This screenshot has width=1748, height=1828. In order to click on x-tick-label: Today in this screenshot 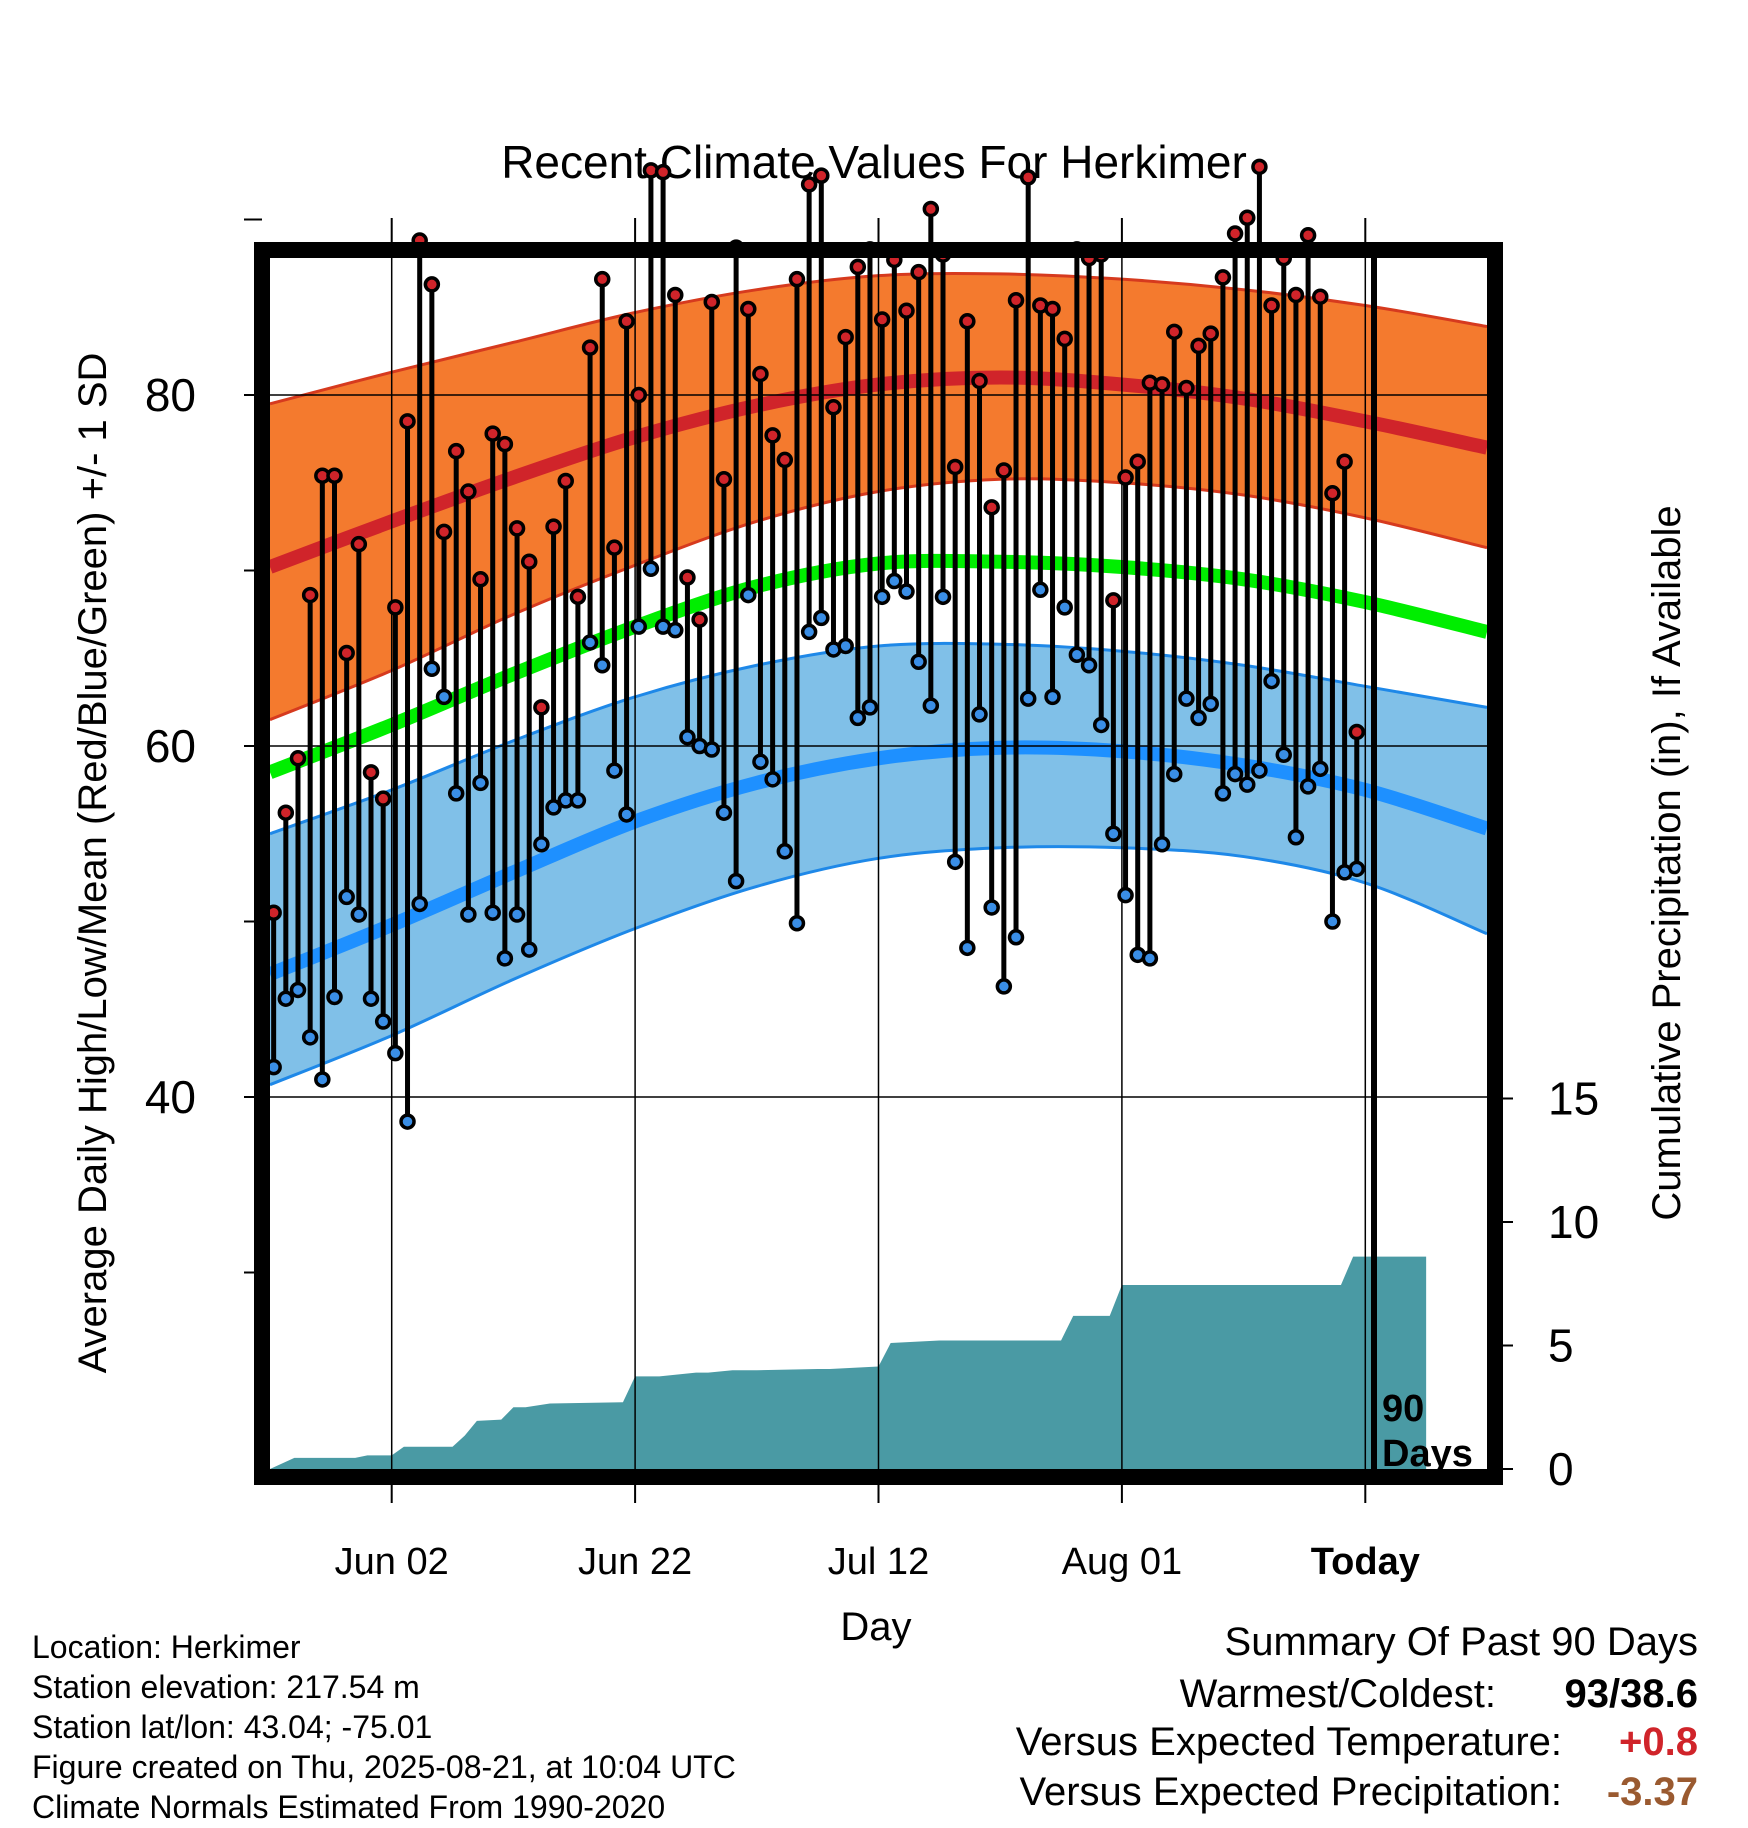, I will do `click(1365, 1562)`.